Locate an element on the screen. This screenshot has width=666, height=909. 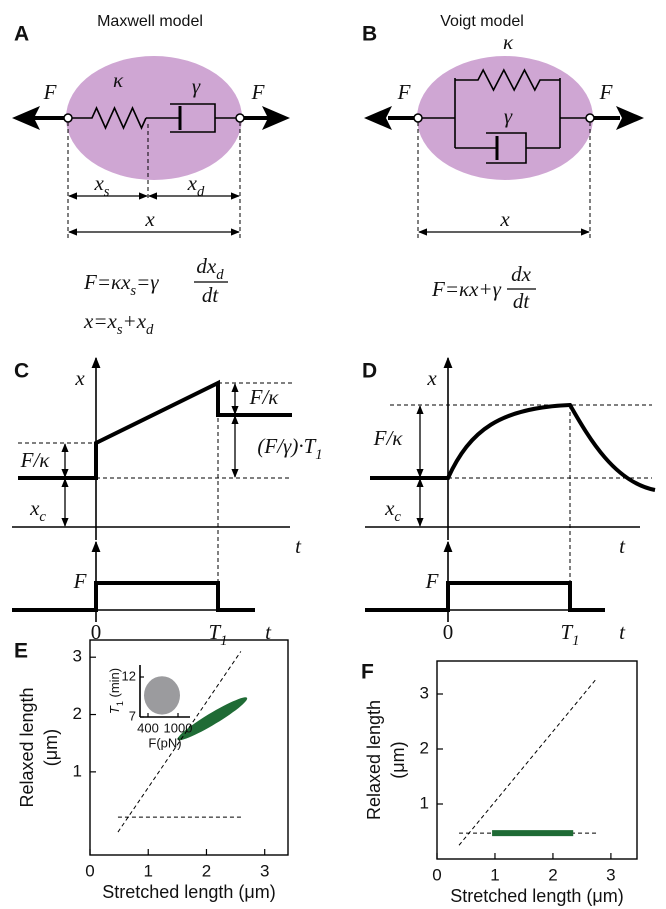
diagonal-line is located at coordinates (179, 742).